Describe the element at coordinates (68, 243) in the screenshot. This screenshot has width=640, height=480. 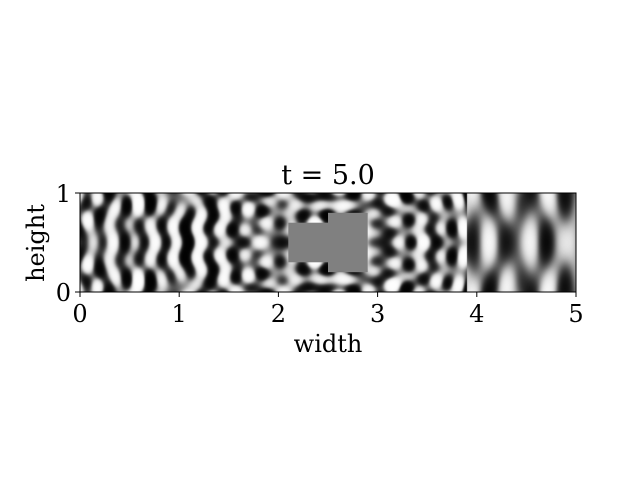
I see `y-axis: 01` at that location.